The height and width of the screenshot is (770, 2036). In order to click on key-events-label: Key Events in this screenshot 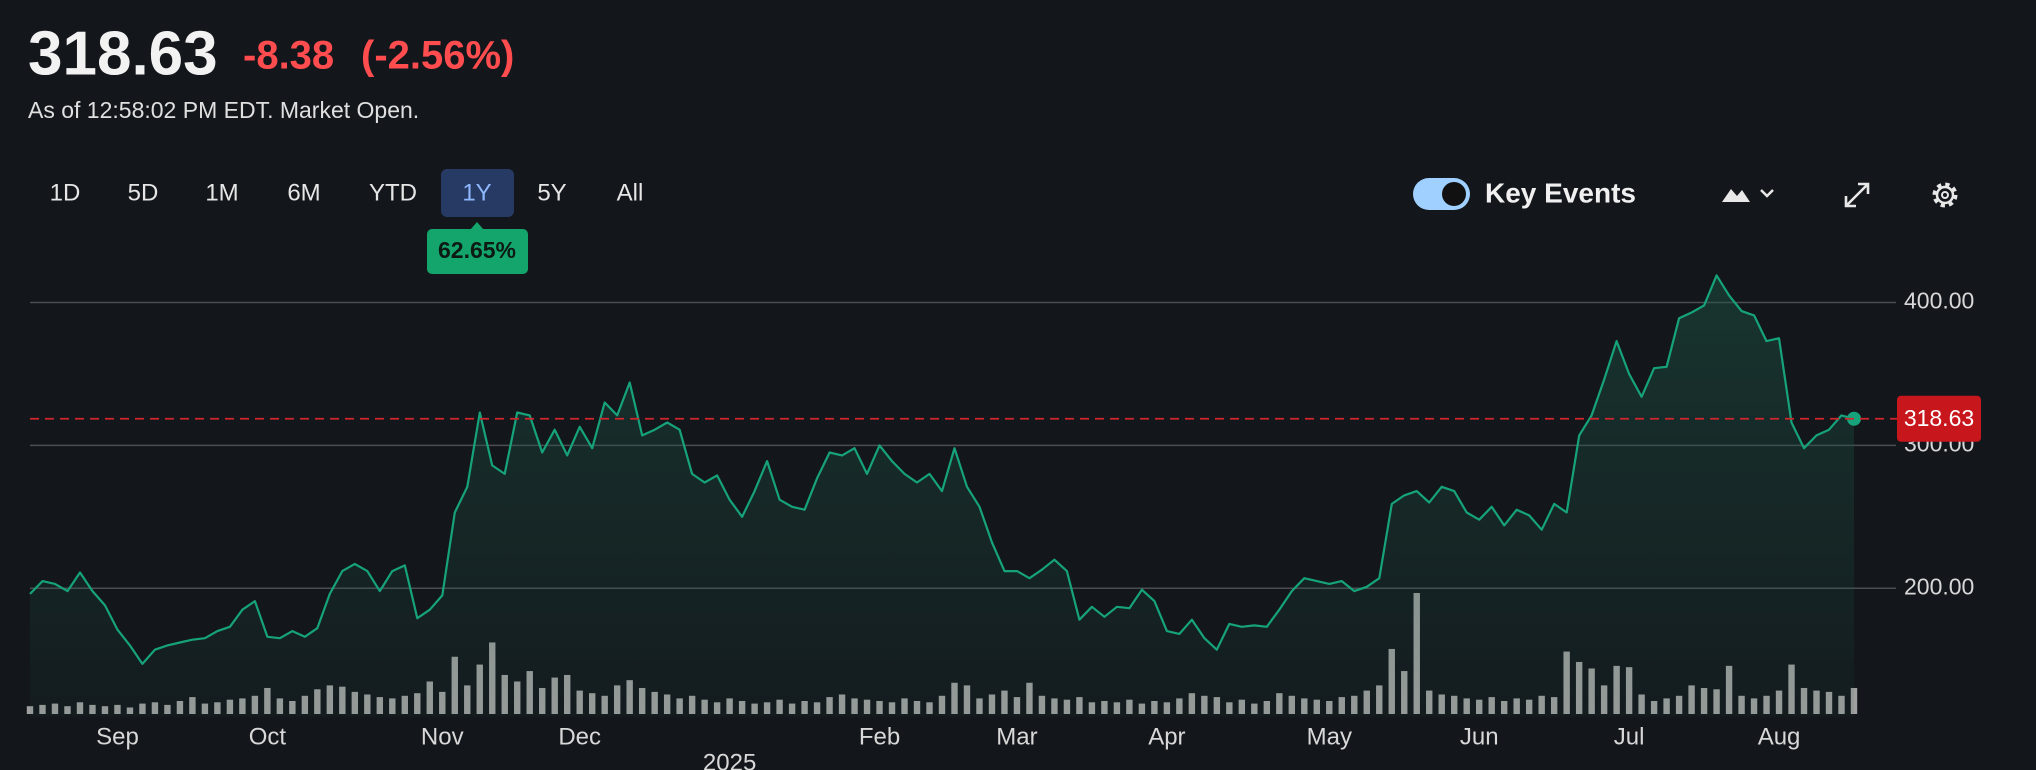, I will do `click(1560, 192)`.